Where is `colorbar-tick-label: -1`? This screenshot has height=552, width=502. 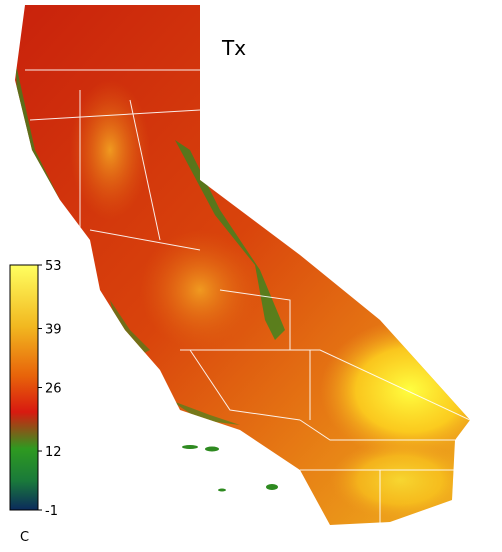 colorbar-tick-label: -1 is located at coordinates (51, 511).